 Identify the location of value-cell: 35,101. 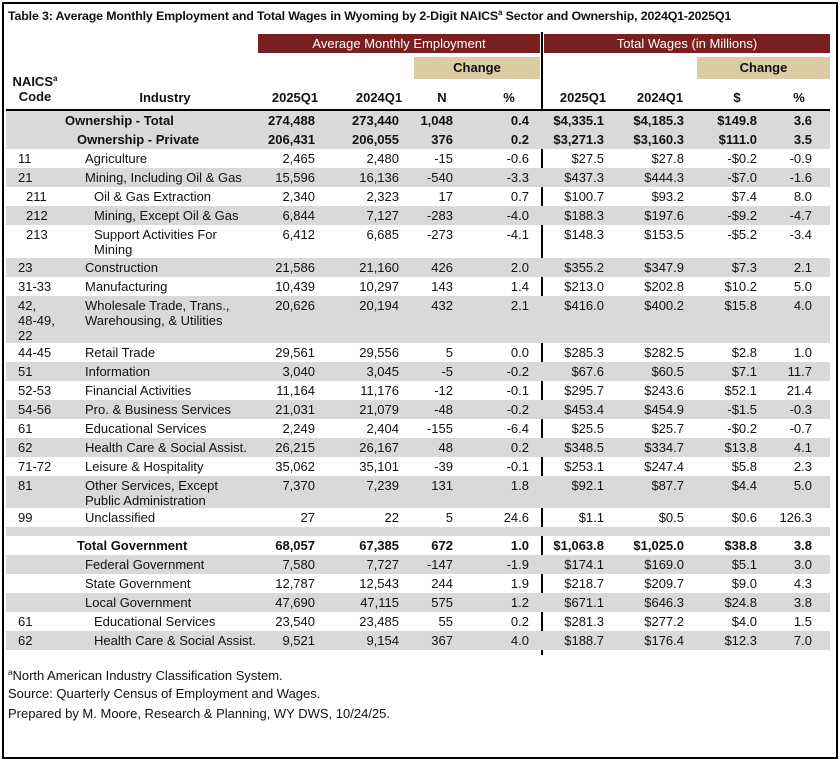
(379, 466).